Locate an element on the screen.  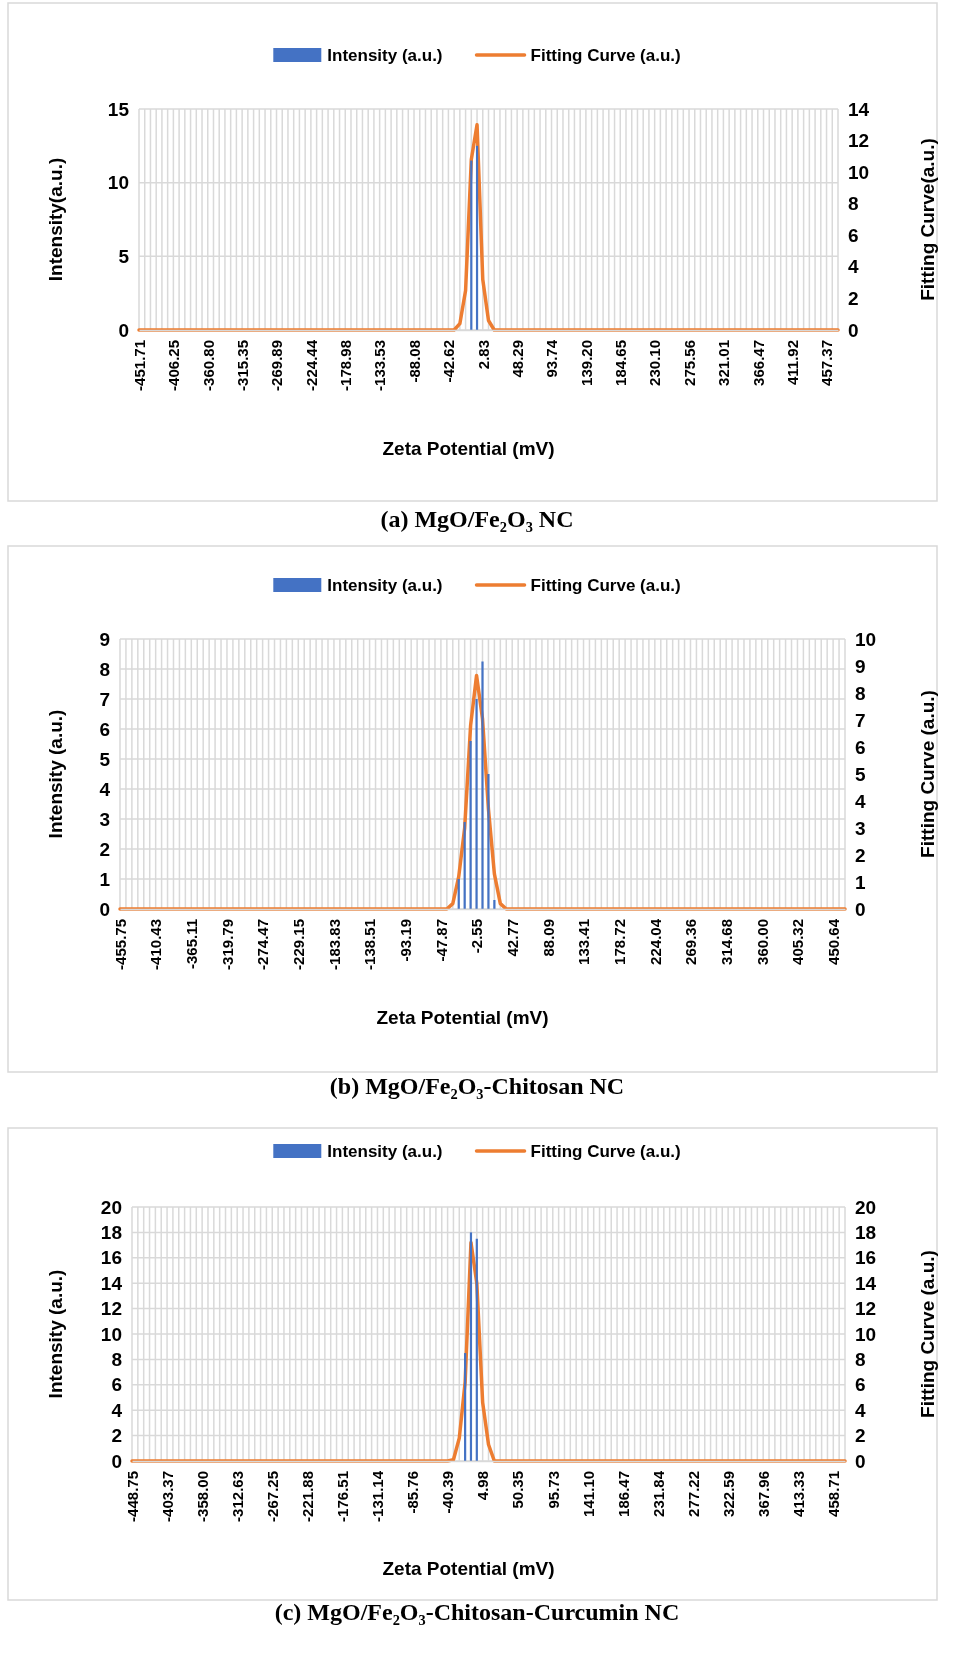
x-tick-label: -319.79 is located at coordinates (227, 944).